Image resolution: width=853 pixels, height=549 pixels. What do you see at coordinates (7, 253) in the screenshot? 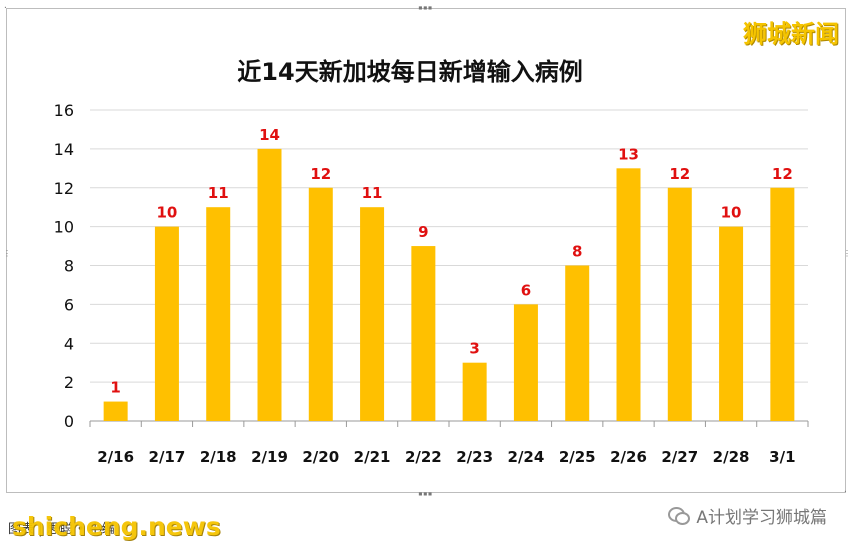
I see `resize-handle-left: ⋮` at bounding box center [7, 253].